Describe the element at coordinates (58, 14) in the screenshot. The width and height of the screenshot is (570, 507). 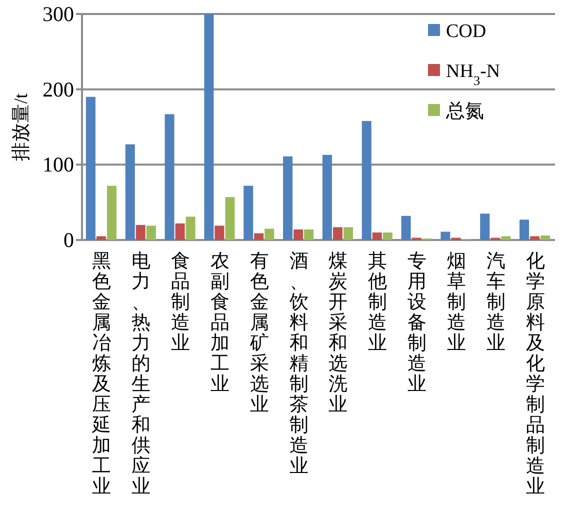
I see `y-tick-label: 300` at that location.